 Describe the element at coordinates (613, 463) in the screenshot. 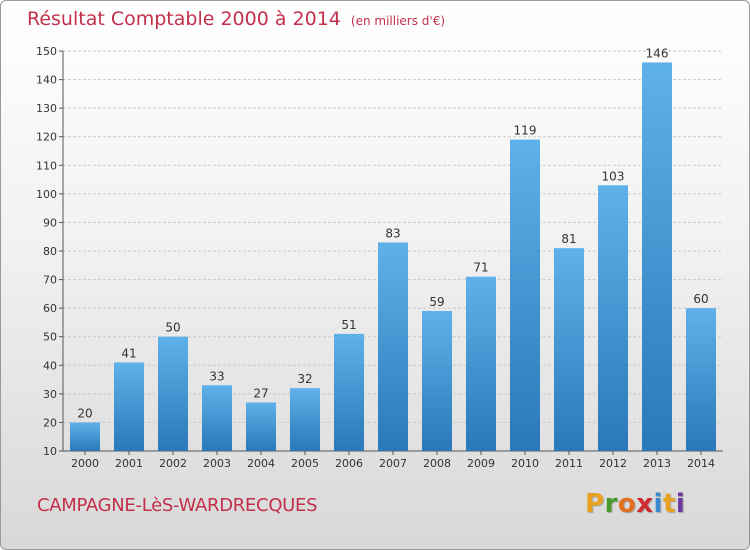

I see `x-tick-label: 2012` at that location.